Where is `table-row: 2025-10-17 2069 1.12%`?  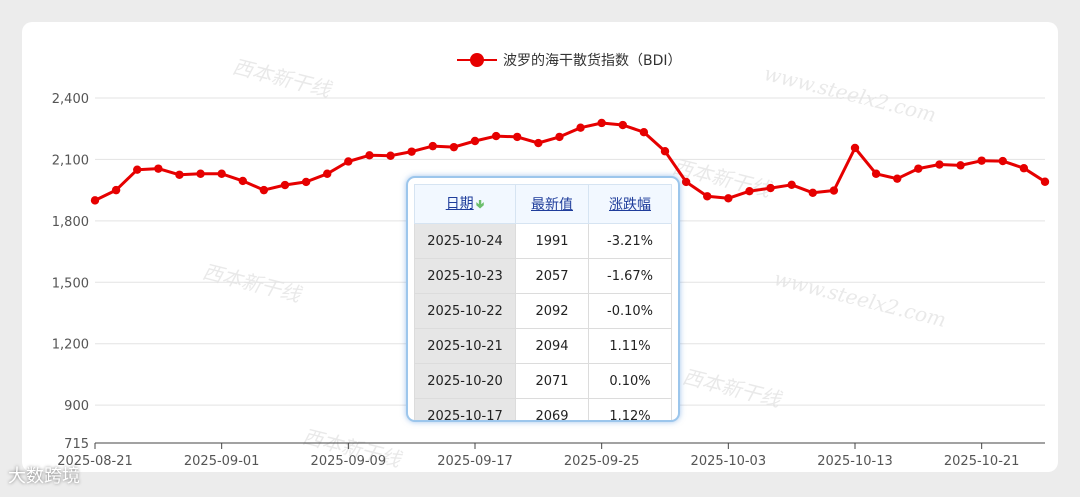
table-row: 2025-10-17 2069 1.12% is located at coordinates (543, 409).